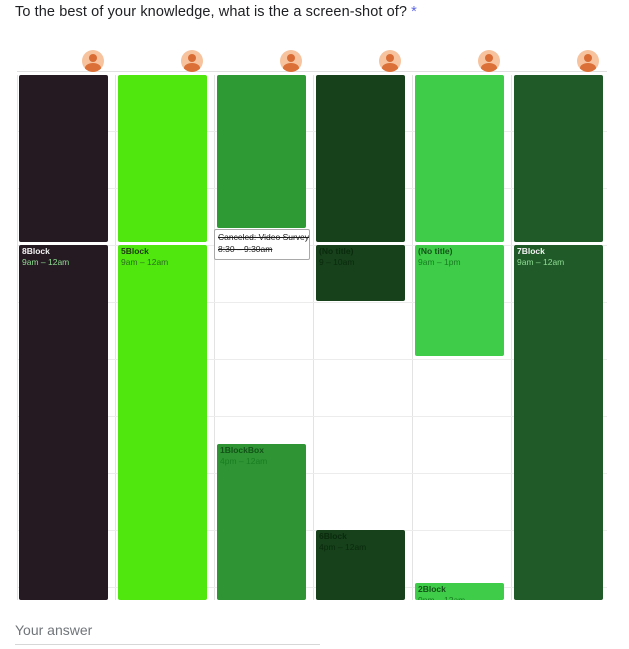 The height and width of the screenshot is (649, 629). What do you see at coordinates (162, 422) in the screenshot?
I see `calendar-event: 5Block 9am – 12am` at bounding box center [162, 422].